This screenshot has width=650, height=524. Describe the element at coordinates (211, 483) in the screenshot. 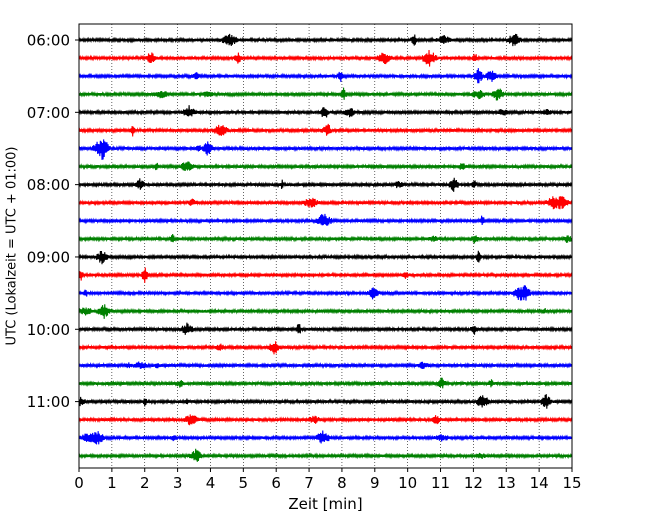

I see `x-tick-label: 4` at that location.